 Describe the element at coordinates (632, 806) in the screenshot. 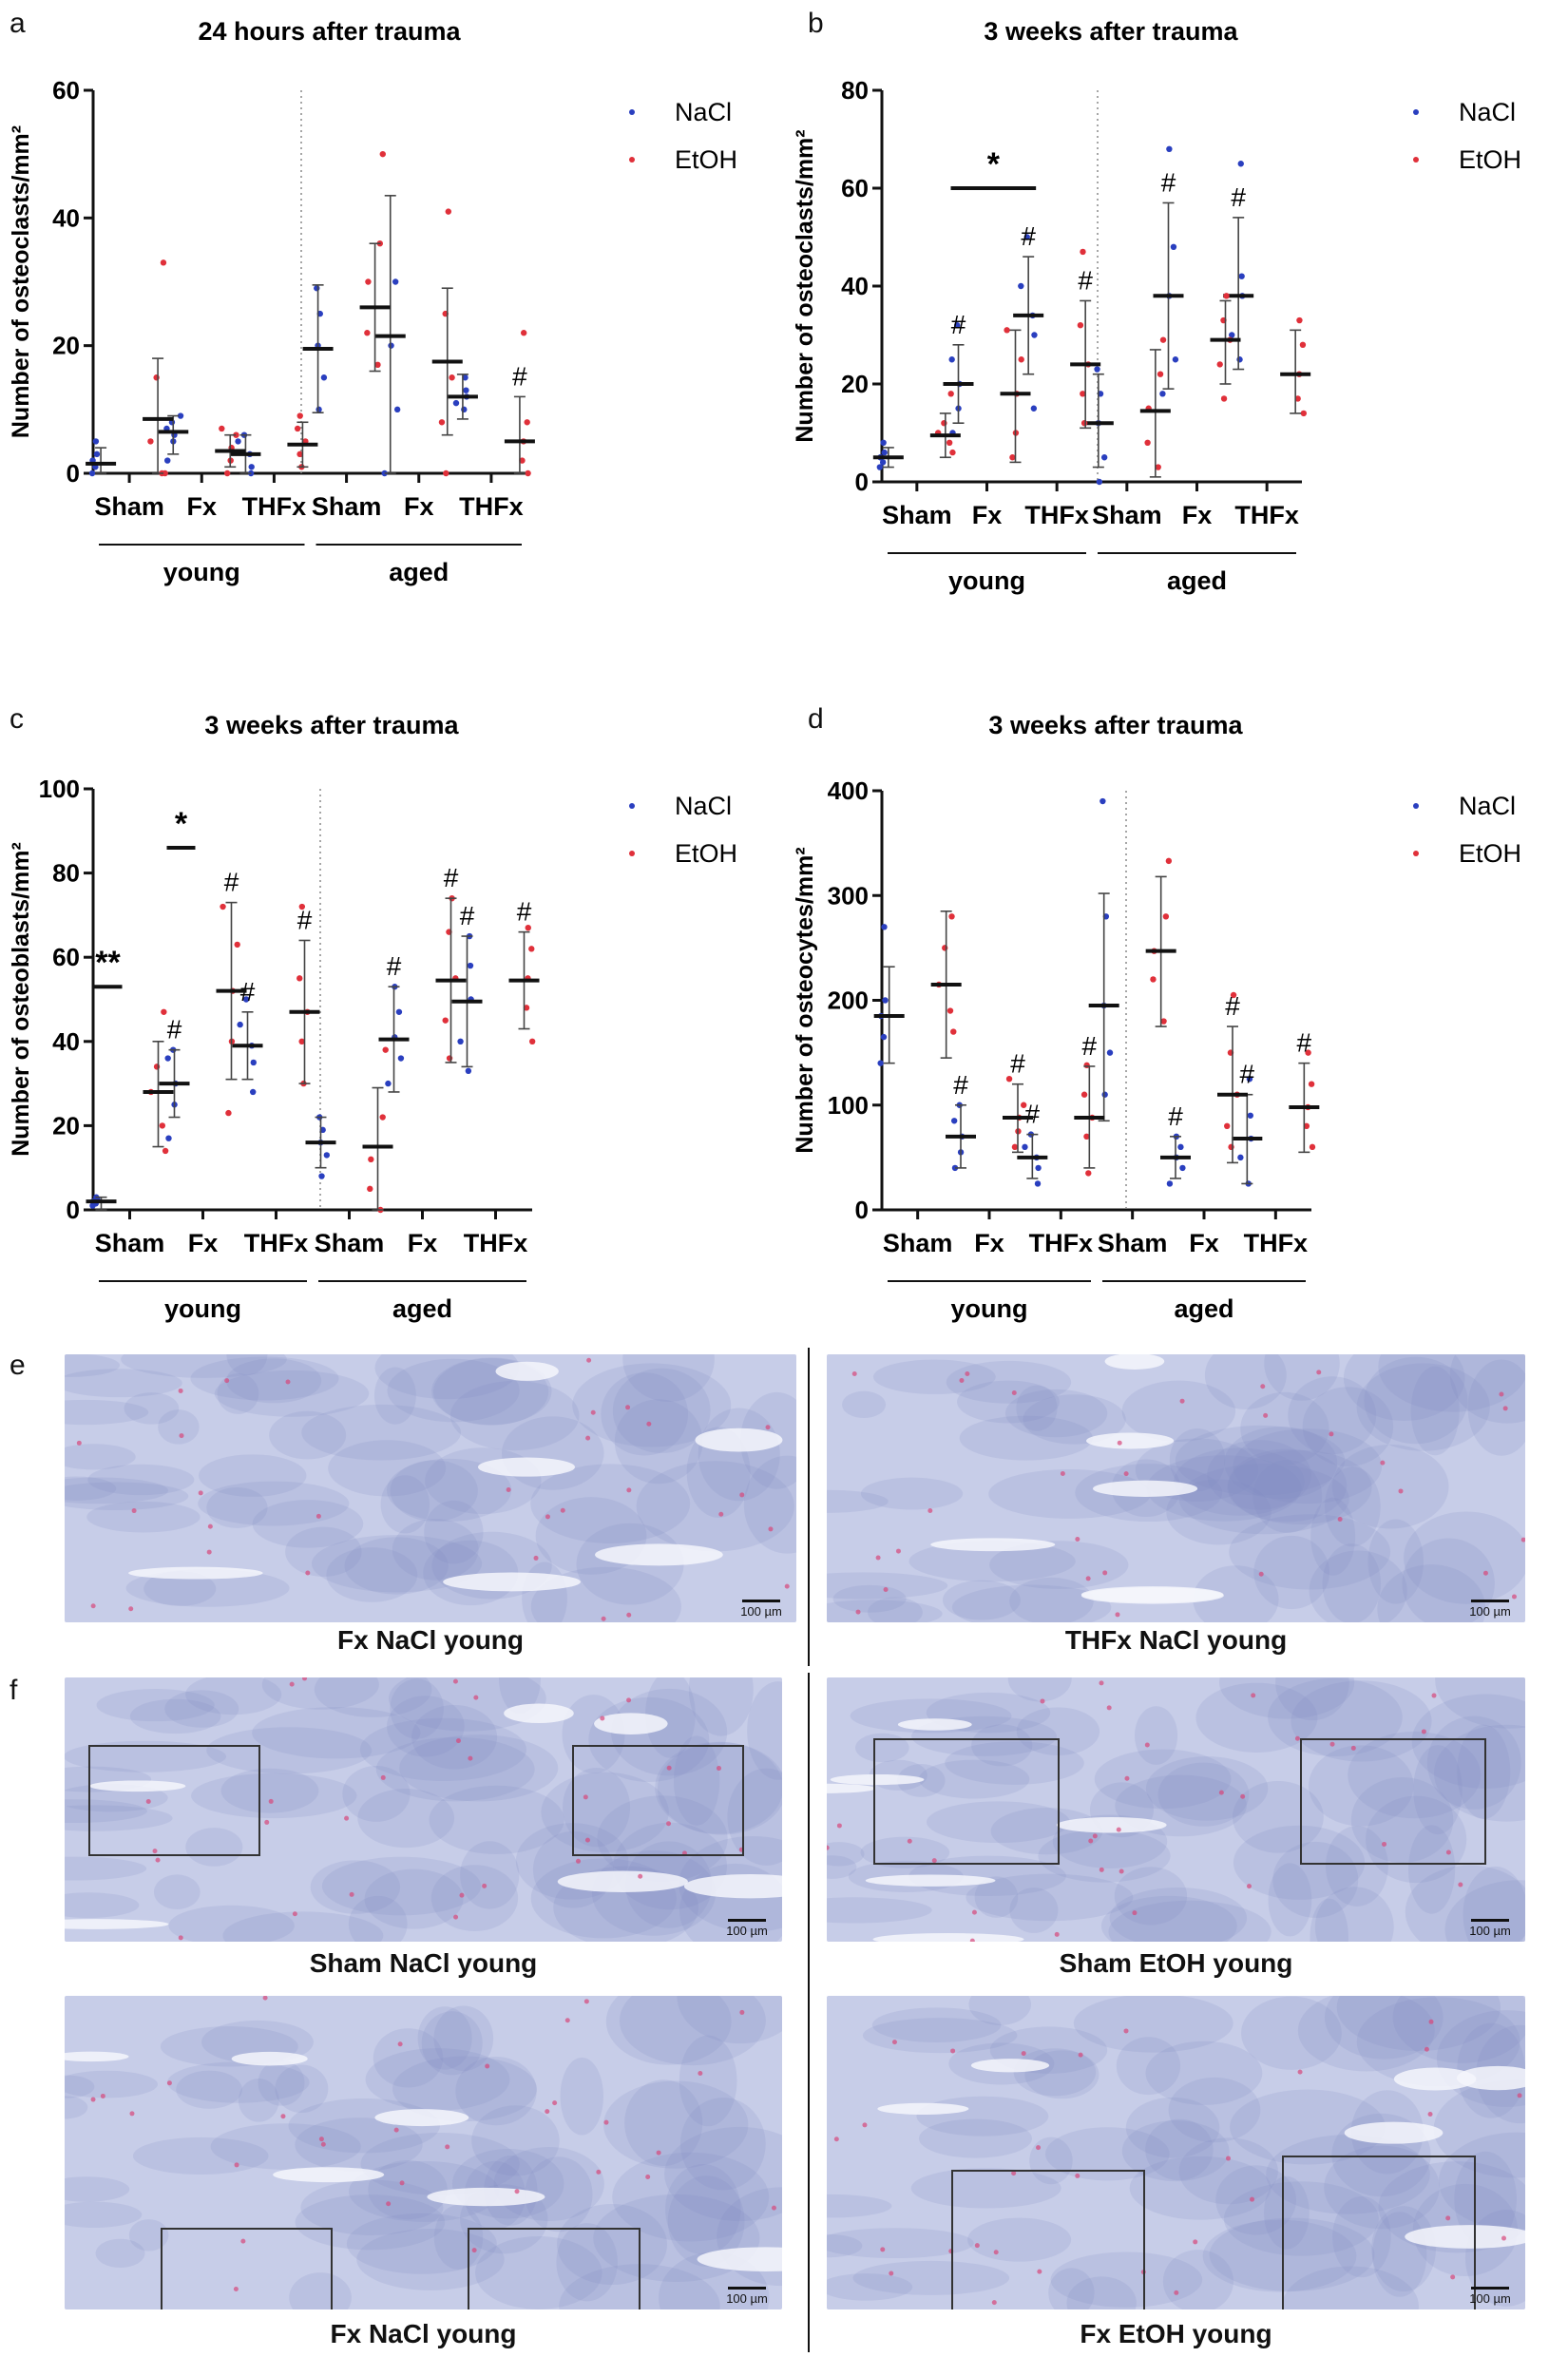

I see `legend-marker` at that location.